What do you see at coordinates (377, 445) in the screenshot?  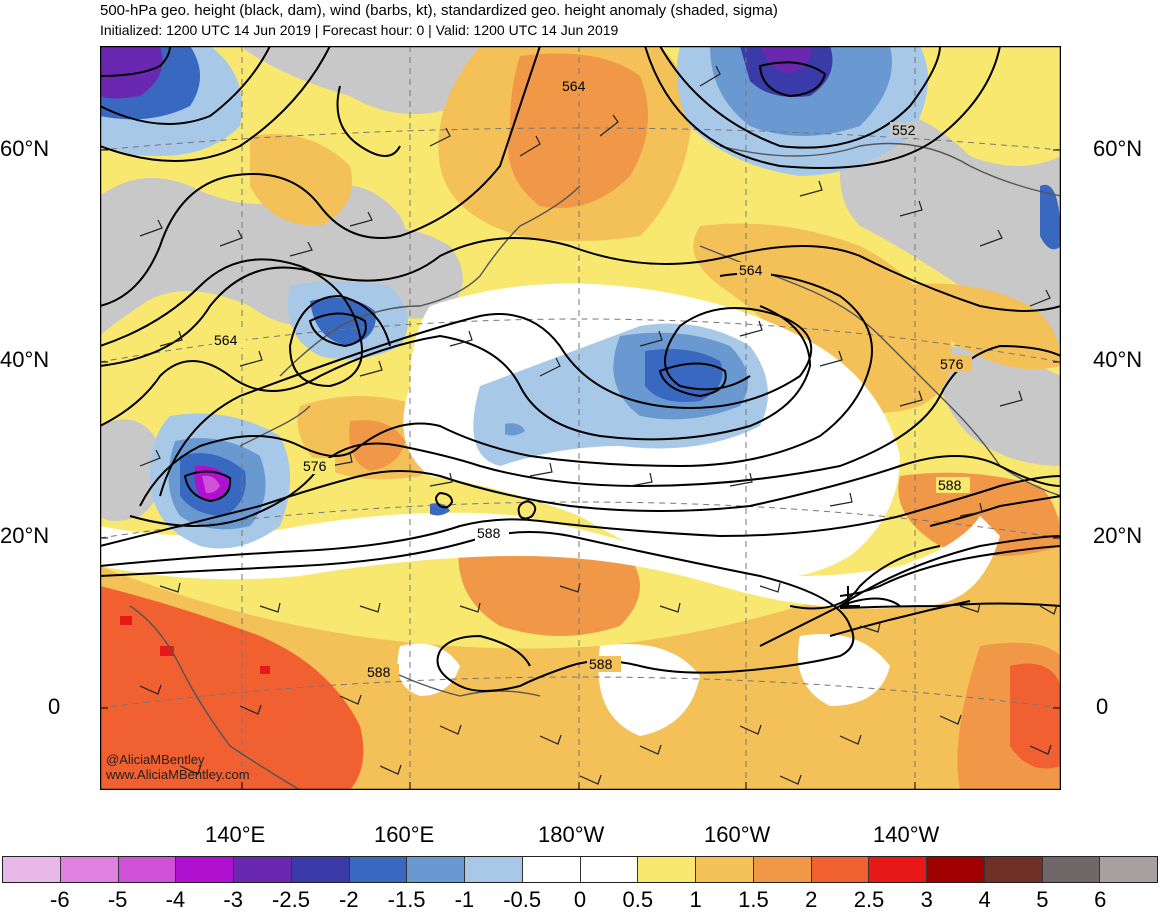 I see `anomaly-orange-jp-core` at bounding box center [377, 445].